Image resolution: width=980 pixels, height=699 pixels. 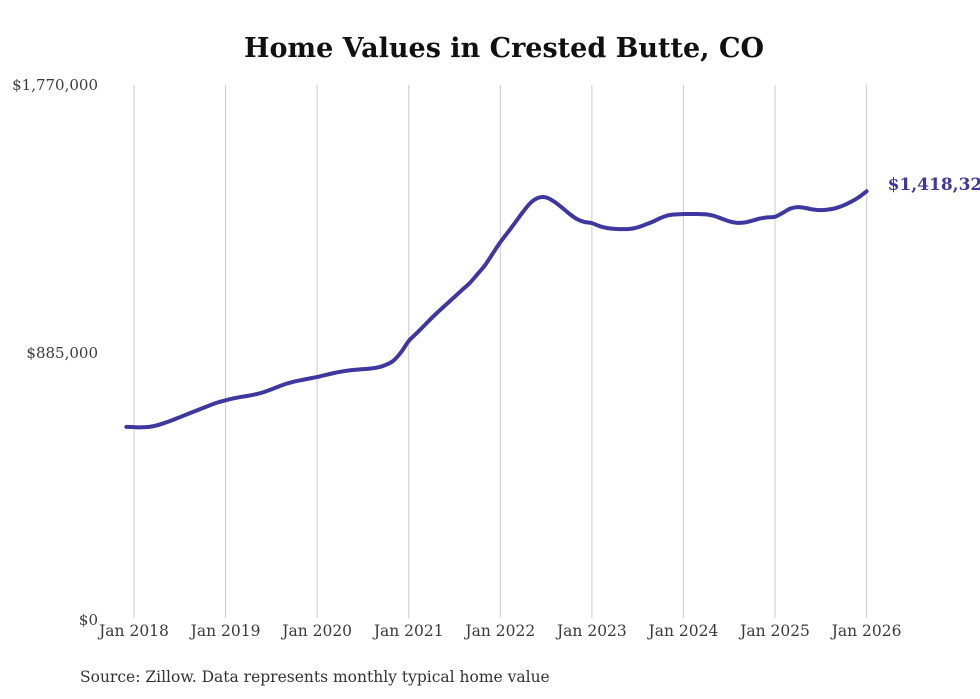 What do you see at coordinates (866, 631) in the screenshot?
I see `x-axis-tick-label: Jan 2026` at bounding box center [866, 631].